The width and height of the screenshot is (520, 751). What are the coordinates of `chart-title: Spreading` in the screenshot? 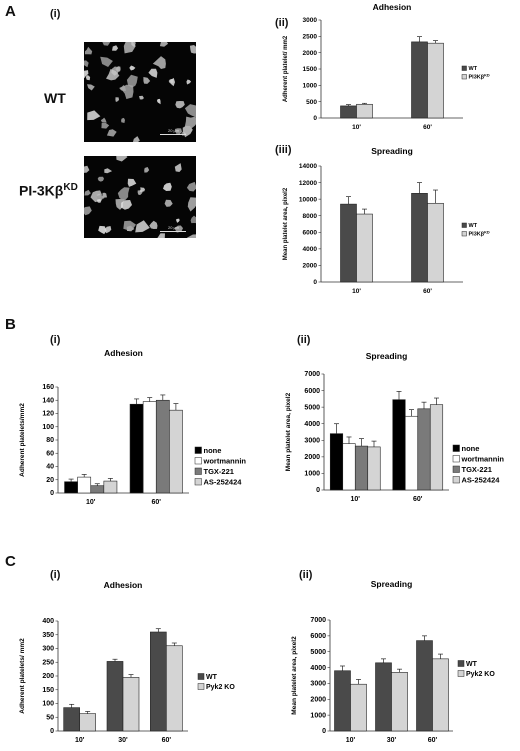 It's located at (392, 151).